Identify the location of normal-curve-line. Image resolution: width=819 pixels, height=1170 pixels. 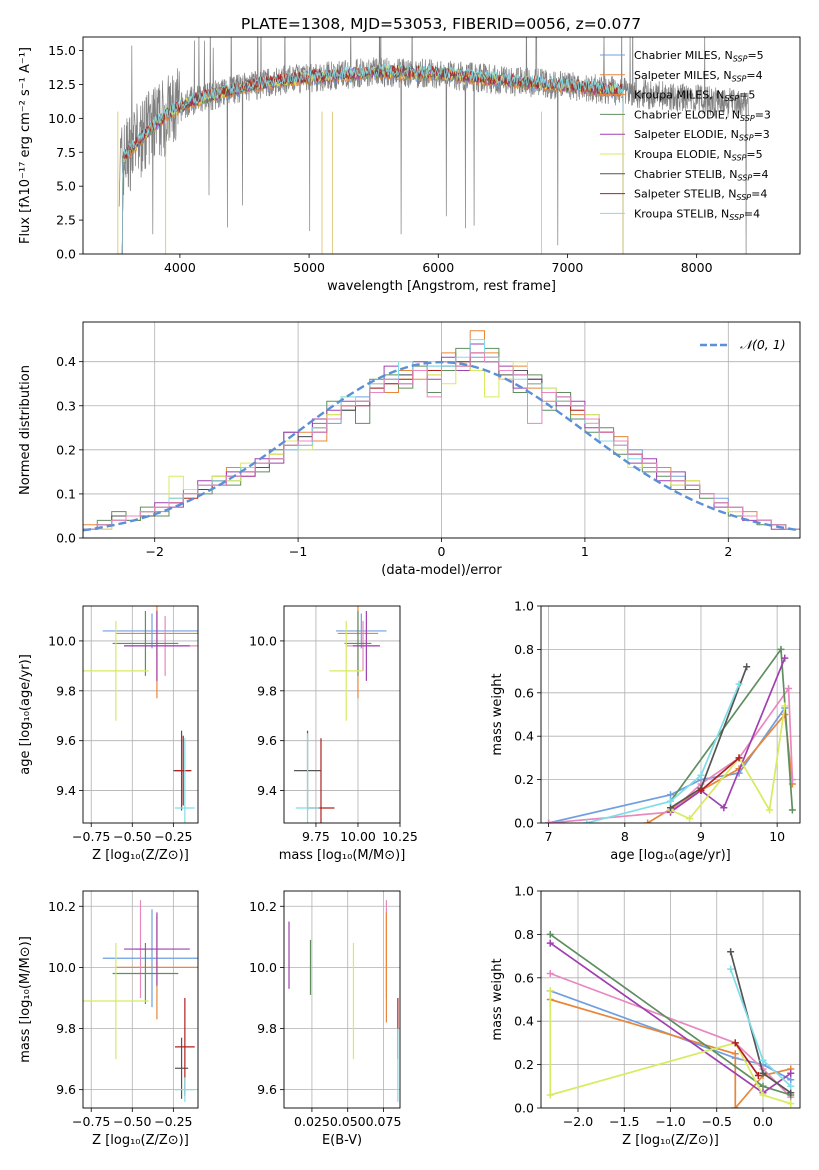
(441, 446).